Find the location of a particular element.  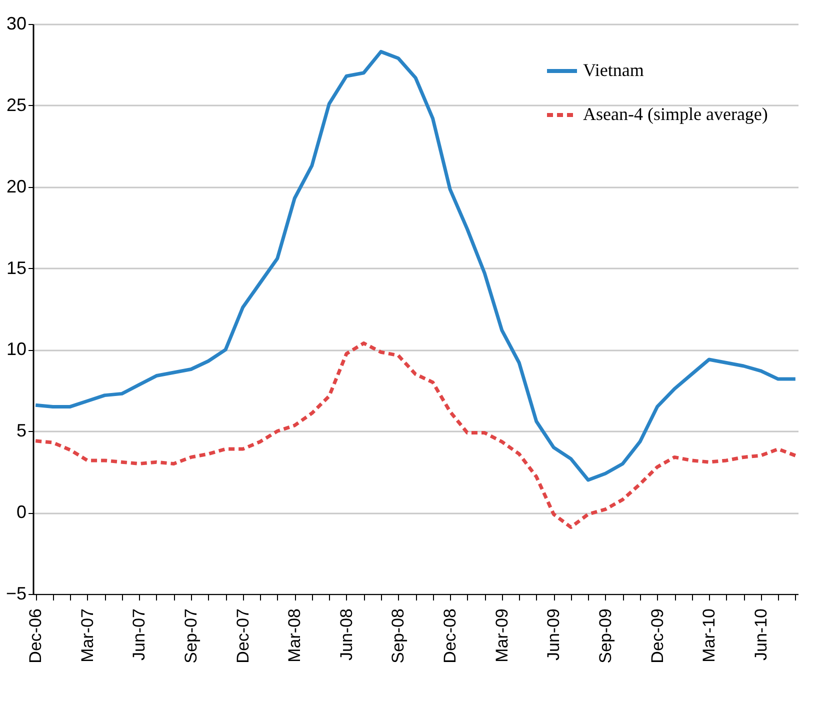

y-tick-label: 0 is located at coordinates (21, 512).